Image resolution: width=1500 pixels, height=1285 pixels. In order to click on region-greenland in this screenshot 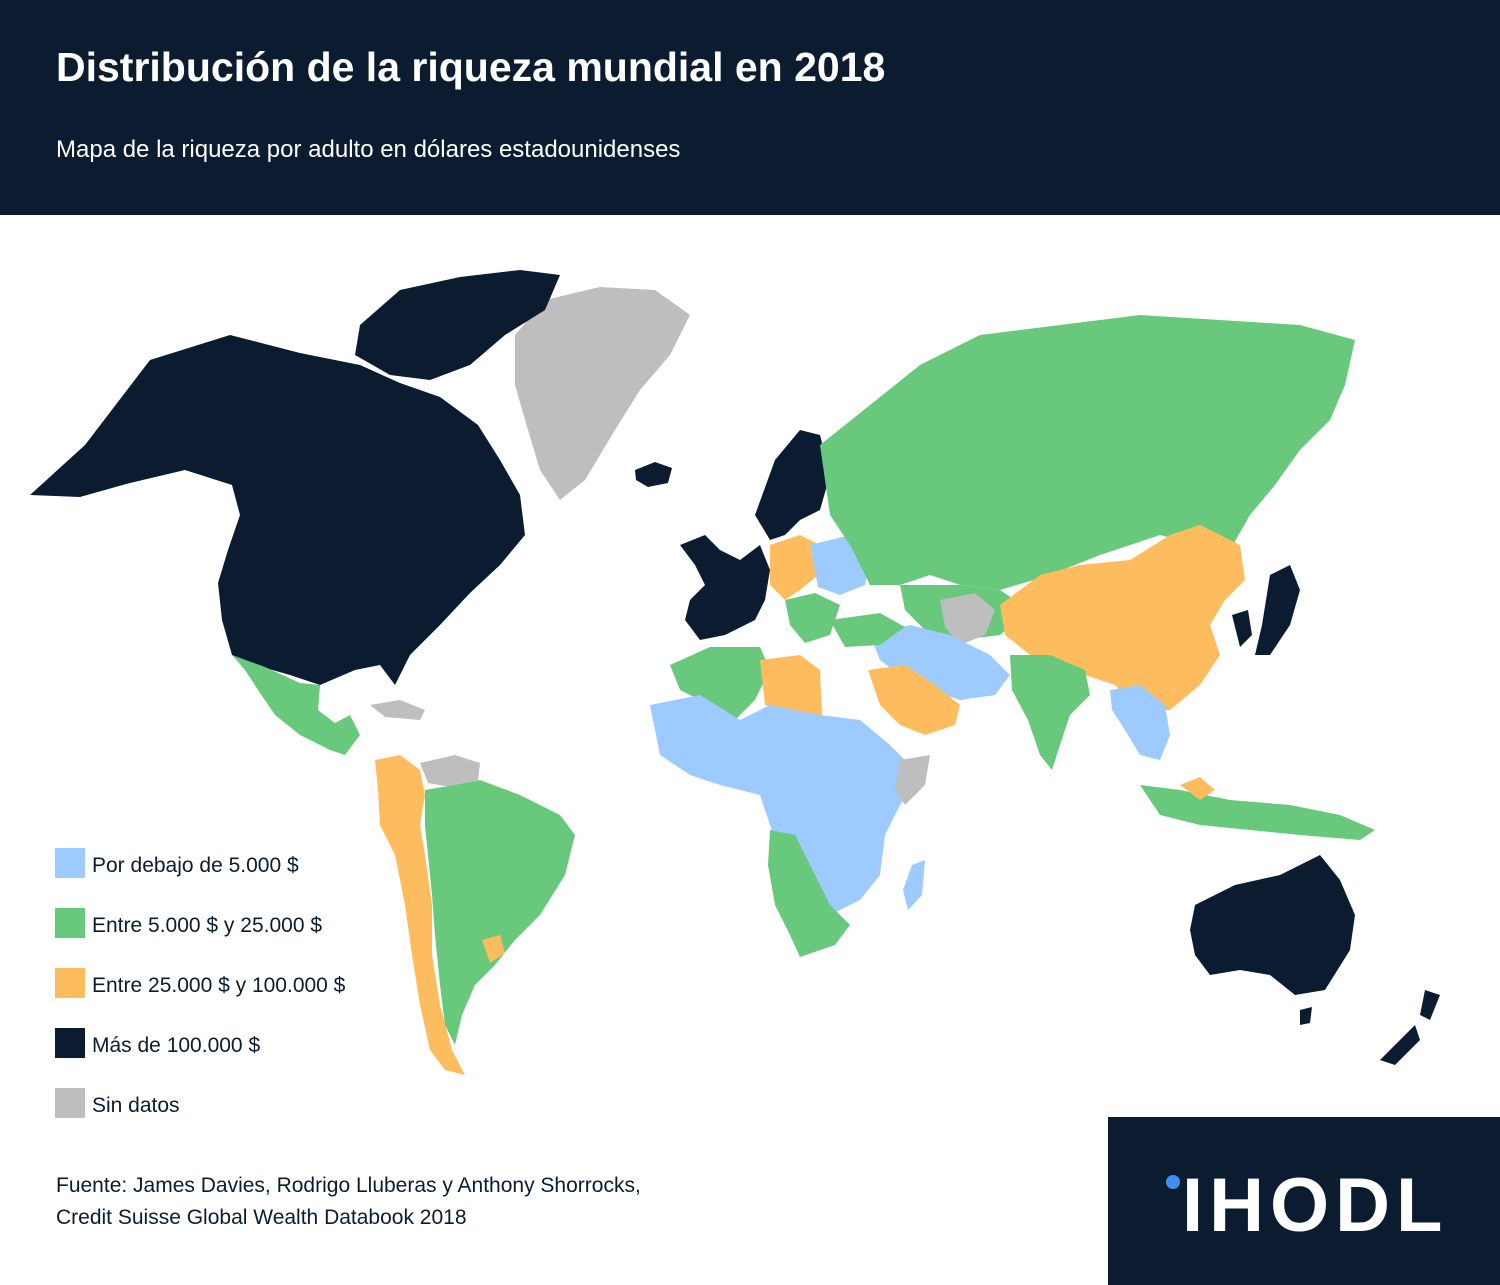, I will do `click(602, 393)`.